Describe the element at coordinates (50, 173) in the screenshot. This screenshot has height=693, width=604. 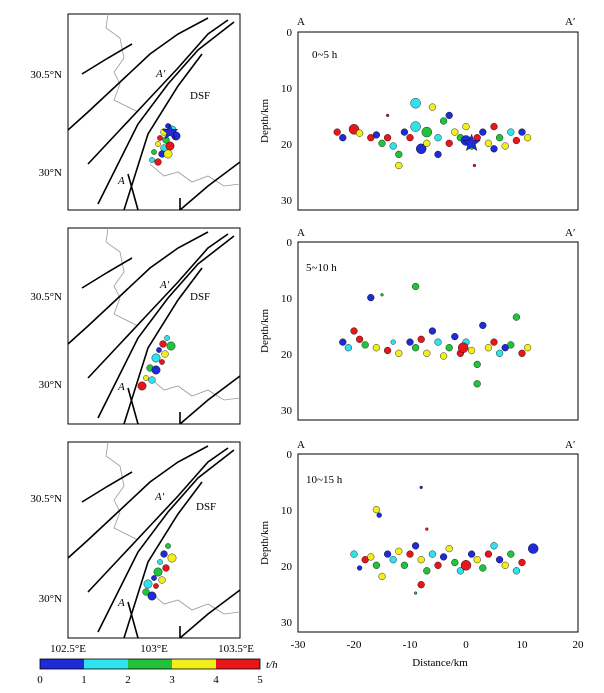
I see `lat-tick-label: 30°N` at that location.